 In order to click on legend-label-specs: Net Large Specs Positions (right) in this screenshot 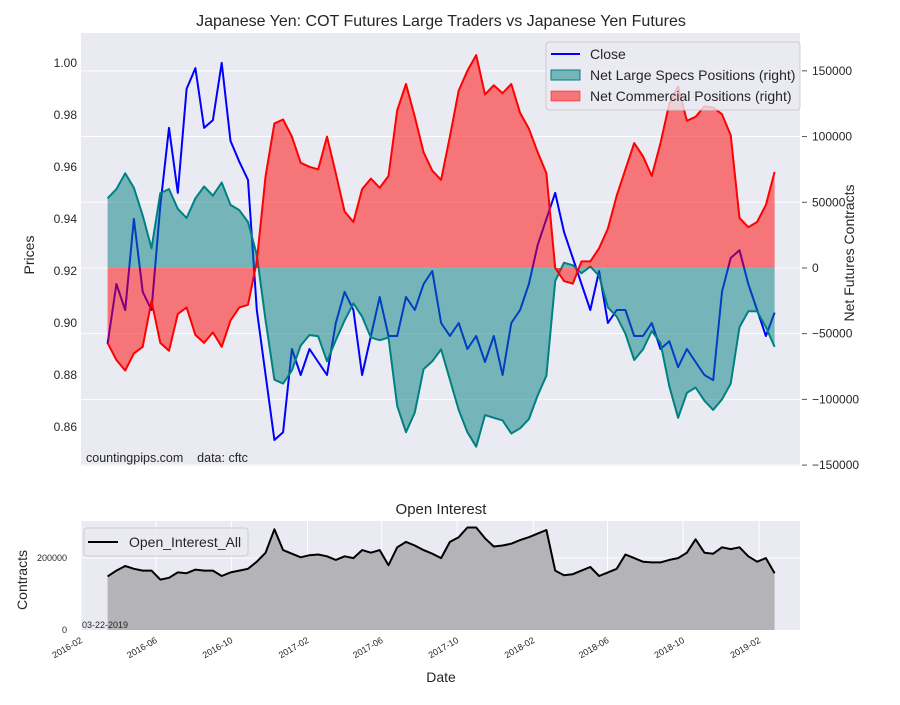, I will do `click(692, 75)`.